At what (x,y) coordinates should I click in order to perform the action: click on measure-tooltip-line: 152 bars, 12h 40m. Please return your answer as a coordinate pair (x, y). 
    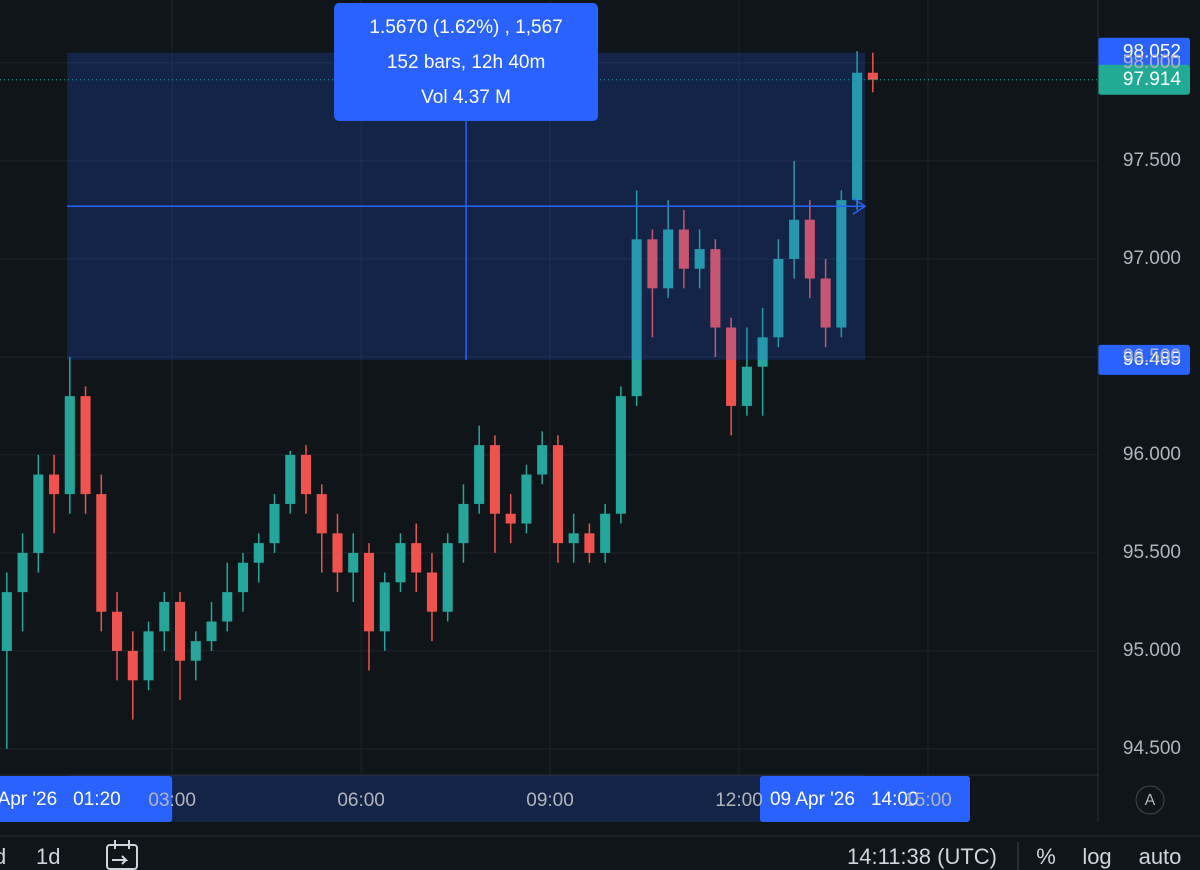
    Looking at the image, I should click on (466, 62).